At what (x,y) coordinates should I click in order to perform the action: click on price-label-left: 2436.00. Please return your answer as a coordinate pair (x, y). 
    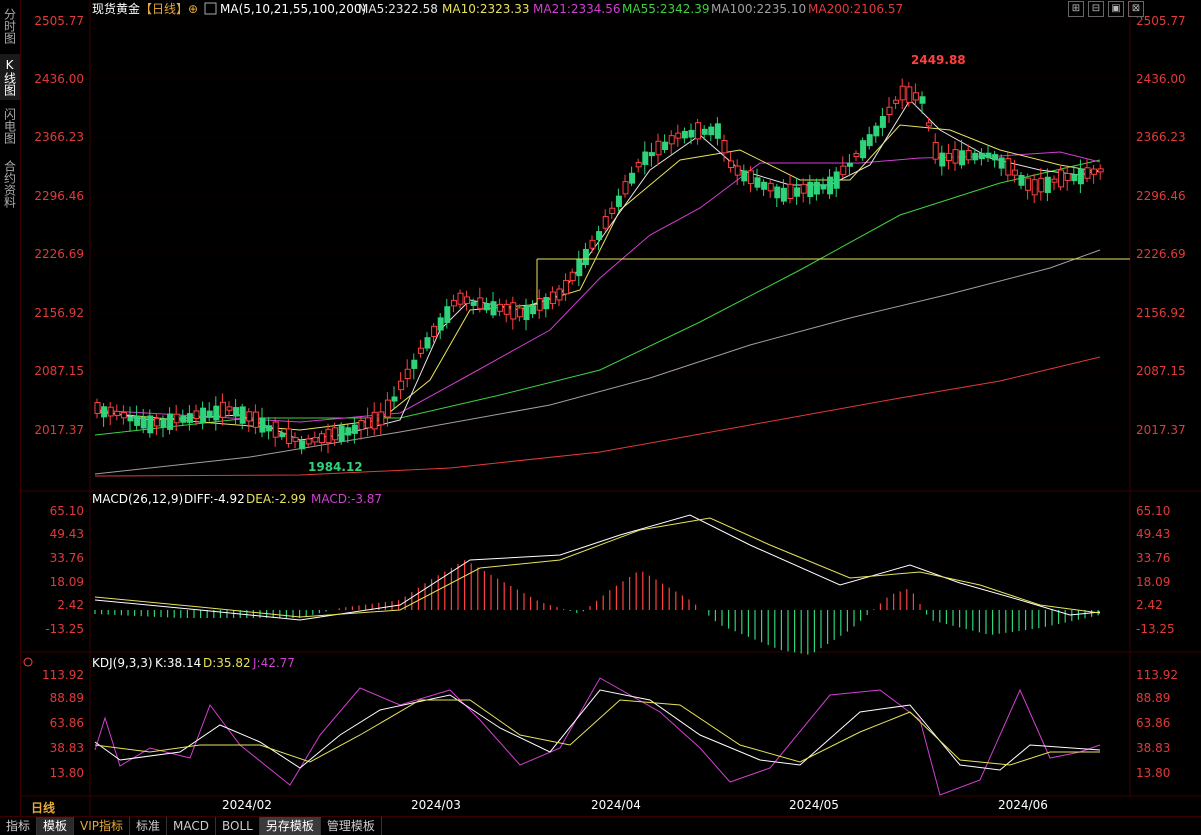
    Looking at the image, I should click on (59, 79).